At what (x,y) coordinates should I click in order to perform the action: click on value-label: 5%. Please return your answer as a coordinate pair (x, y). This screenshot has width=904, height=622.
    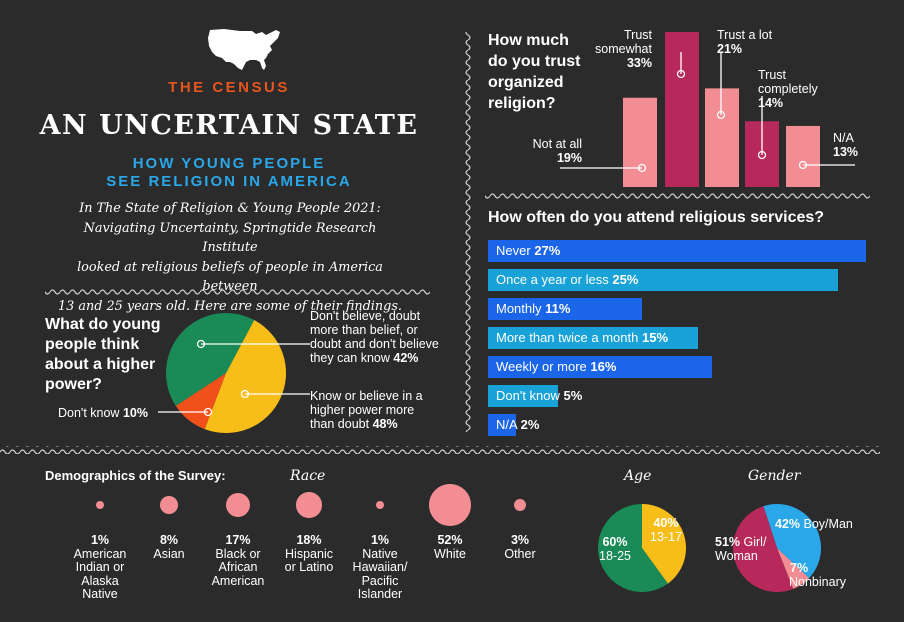
    Looking at the image, I should click on (573, 395).